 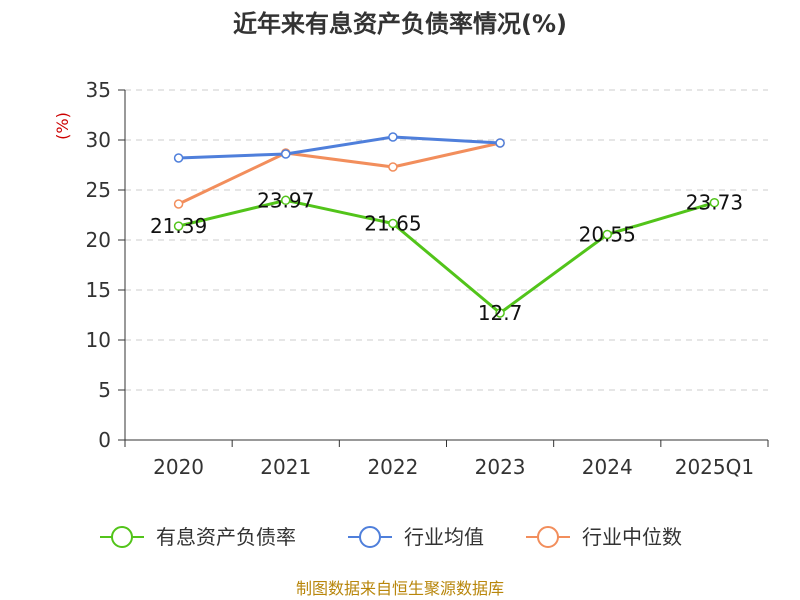 I want to click on y-tick-label: 25, so click(x=98, y=190).